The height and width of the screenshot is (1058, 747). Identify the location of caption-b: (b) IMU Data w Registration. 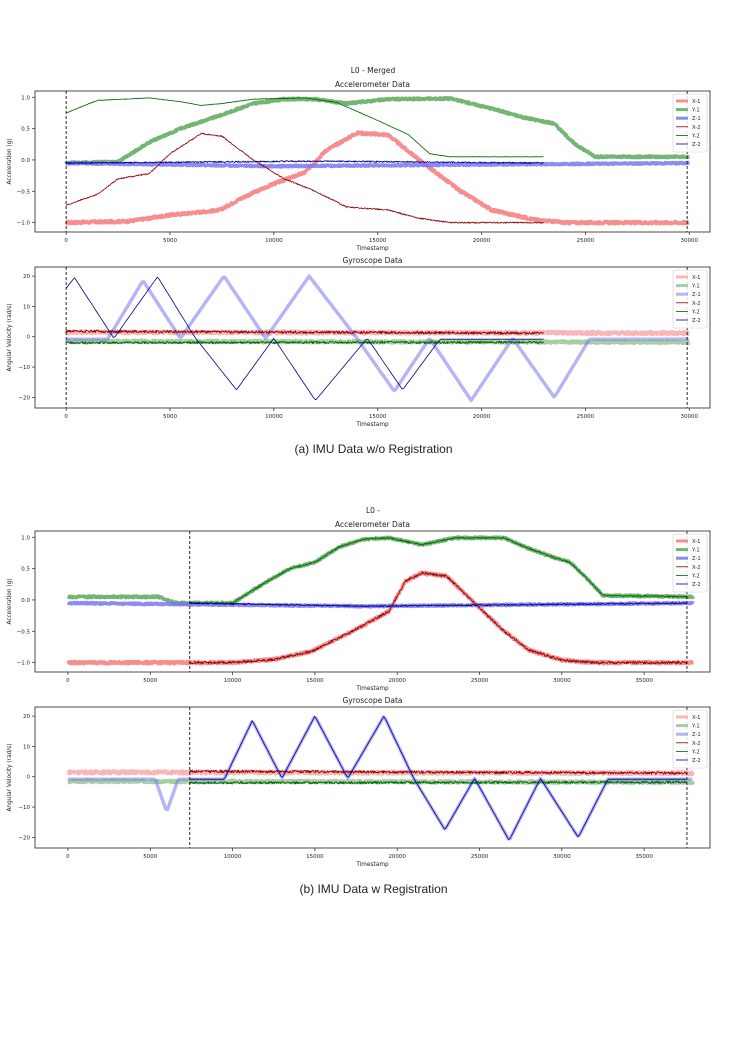
(373, 889).